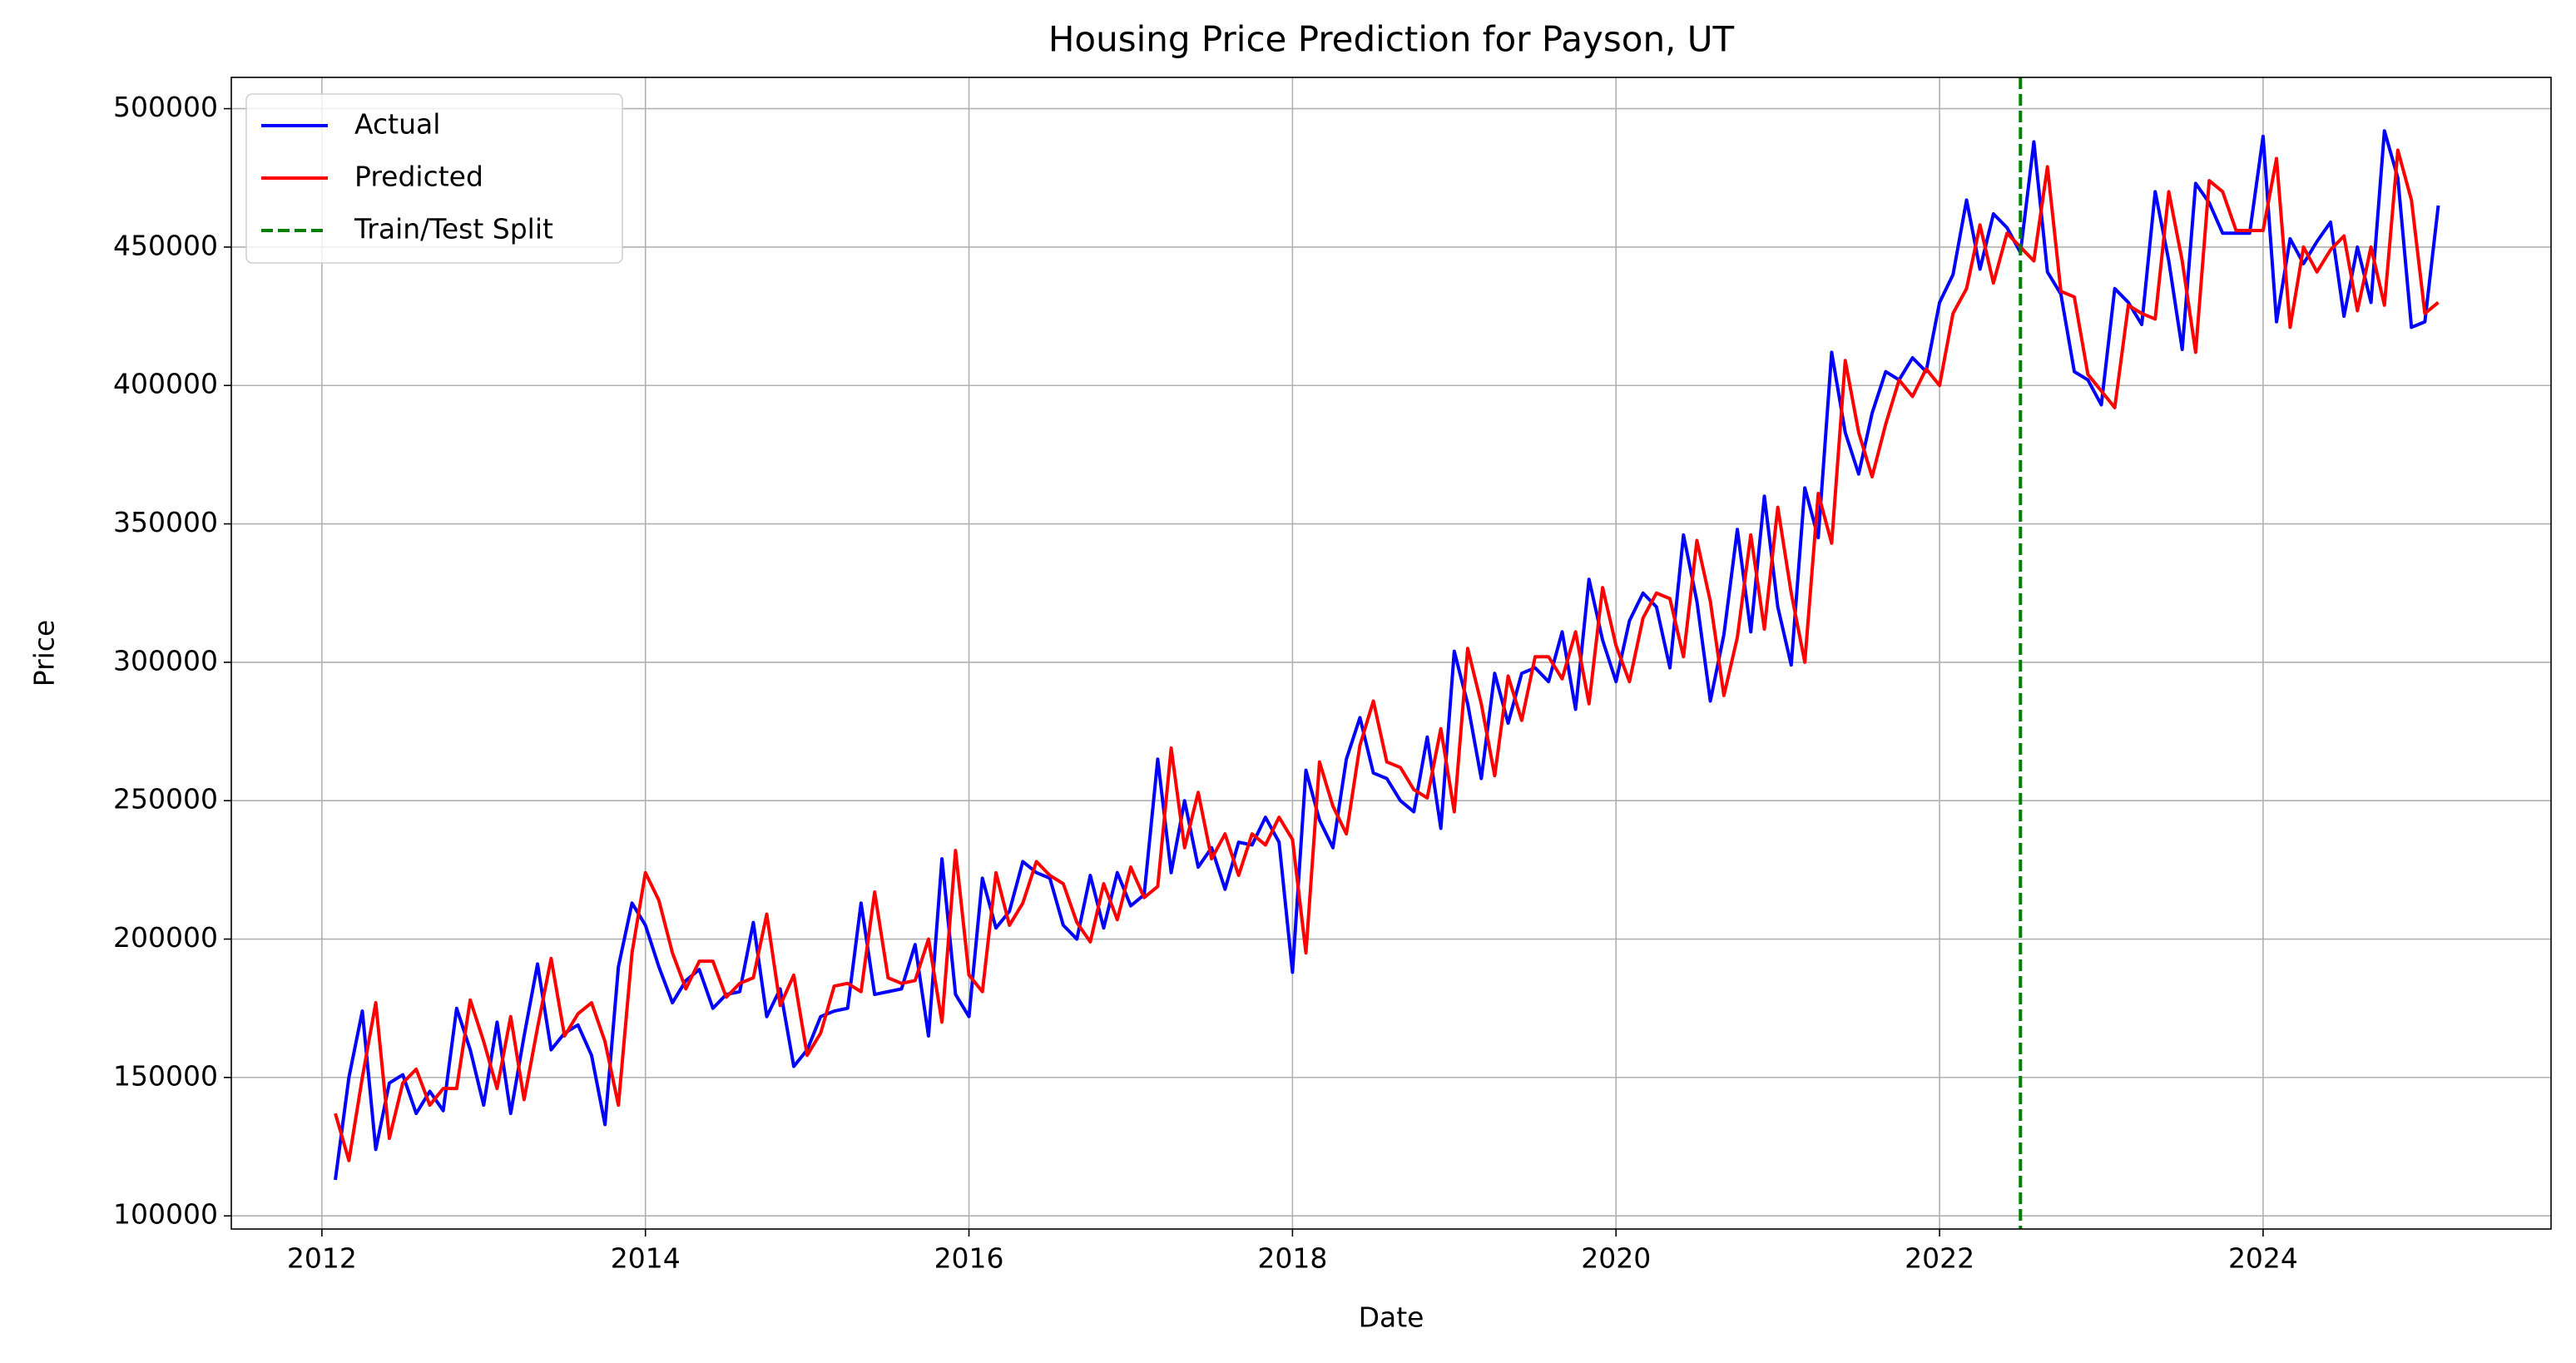  I want to click on y-tick-label: 350000, so click(165, 522).